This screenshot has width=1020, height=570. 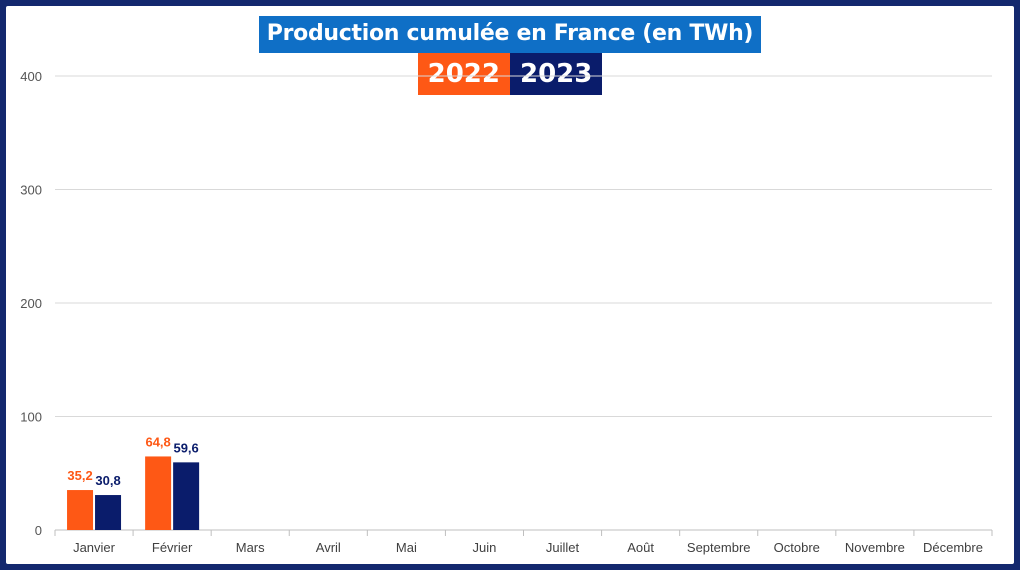 What do you see at coordinates (406, 547) in the screenshot?
I see `x-tick-label: Mai` at bounding box center [406, 547].